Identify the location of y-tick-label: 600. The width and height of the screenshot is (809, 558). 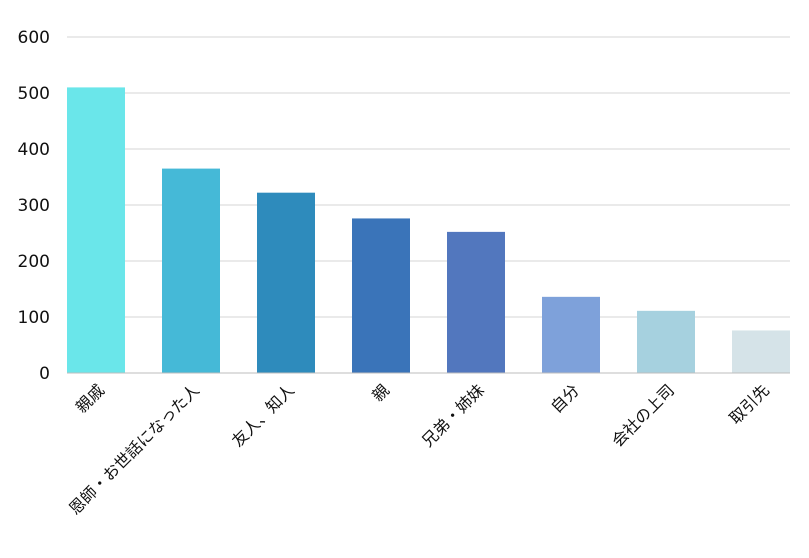
(34, 38).